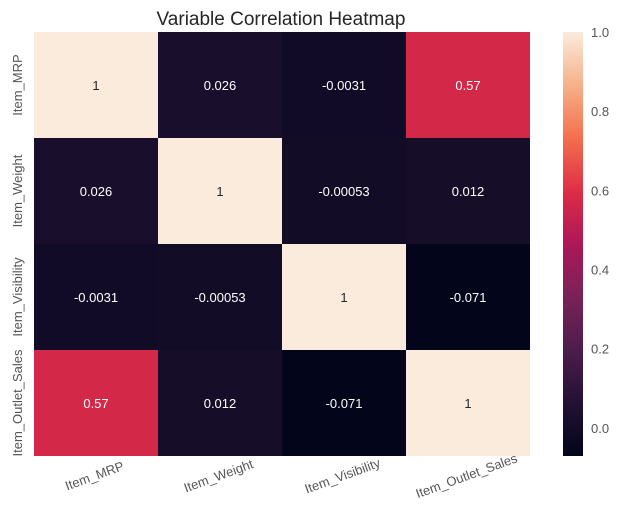 Image resolution: width=620 pixels, height=528 pixels. I want to click on colorbar-tick-label: 0.6, so click(600, 190).